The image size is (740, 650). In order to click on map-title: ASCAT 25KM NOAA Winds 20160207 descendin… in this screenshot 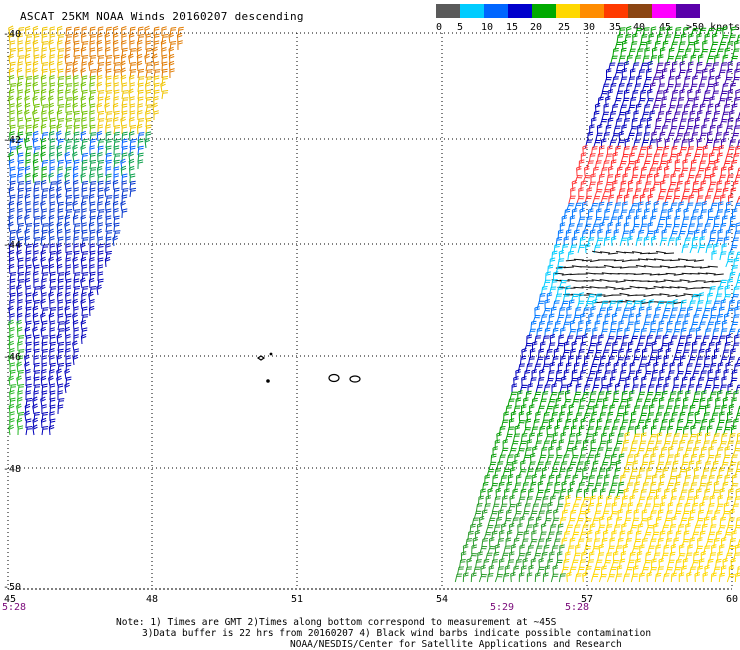, I will do `click(162, 16)`.